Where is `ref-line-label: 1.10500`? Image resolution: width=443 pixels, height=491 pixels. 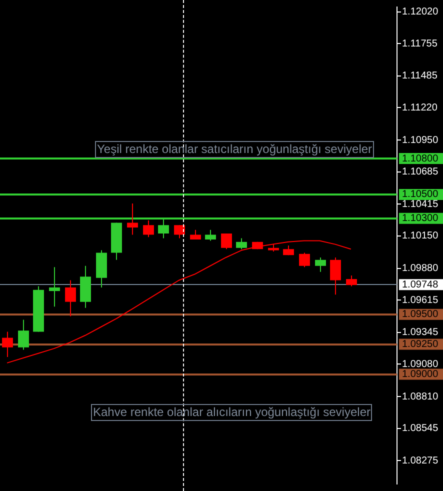 ref-line-label: 1.10500 is located at coordinates (420, 194).